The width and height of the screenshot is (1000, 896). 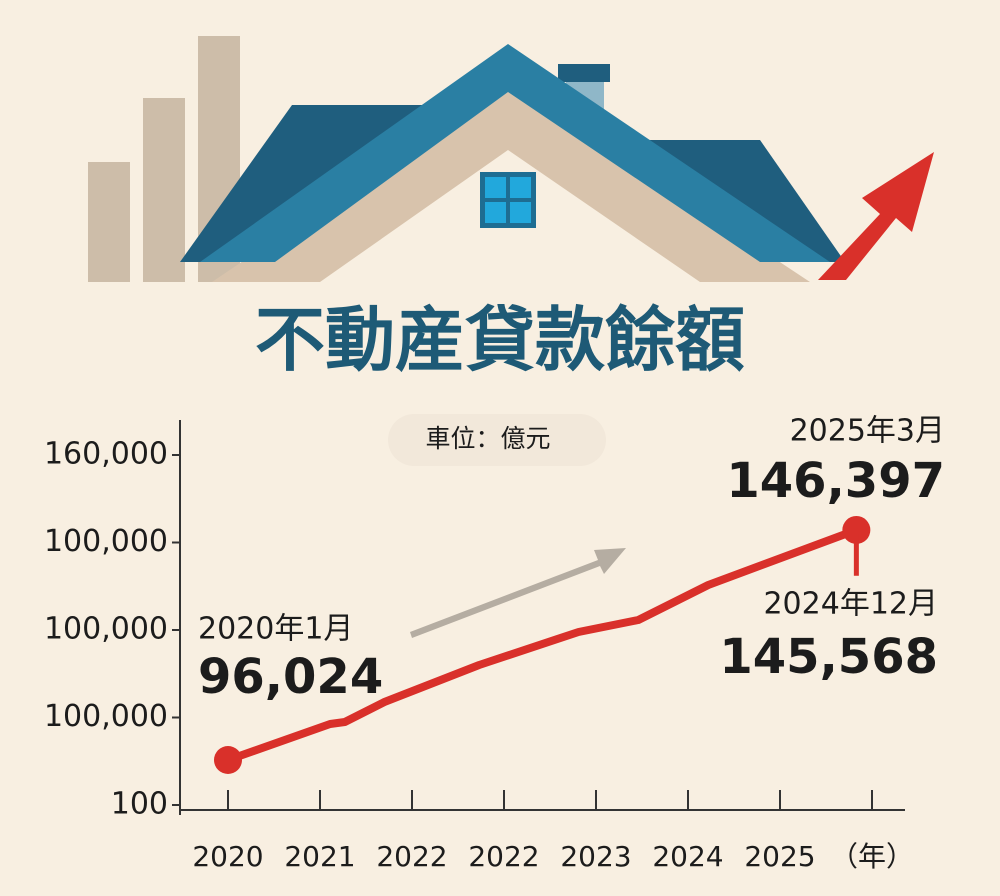 What do you see at coordinates (487, 438) in the screenshot?
I see `unit-label: 車位：億元` at bounding box center [487, 438].